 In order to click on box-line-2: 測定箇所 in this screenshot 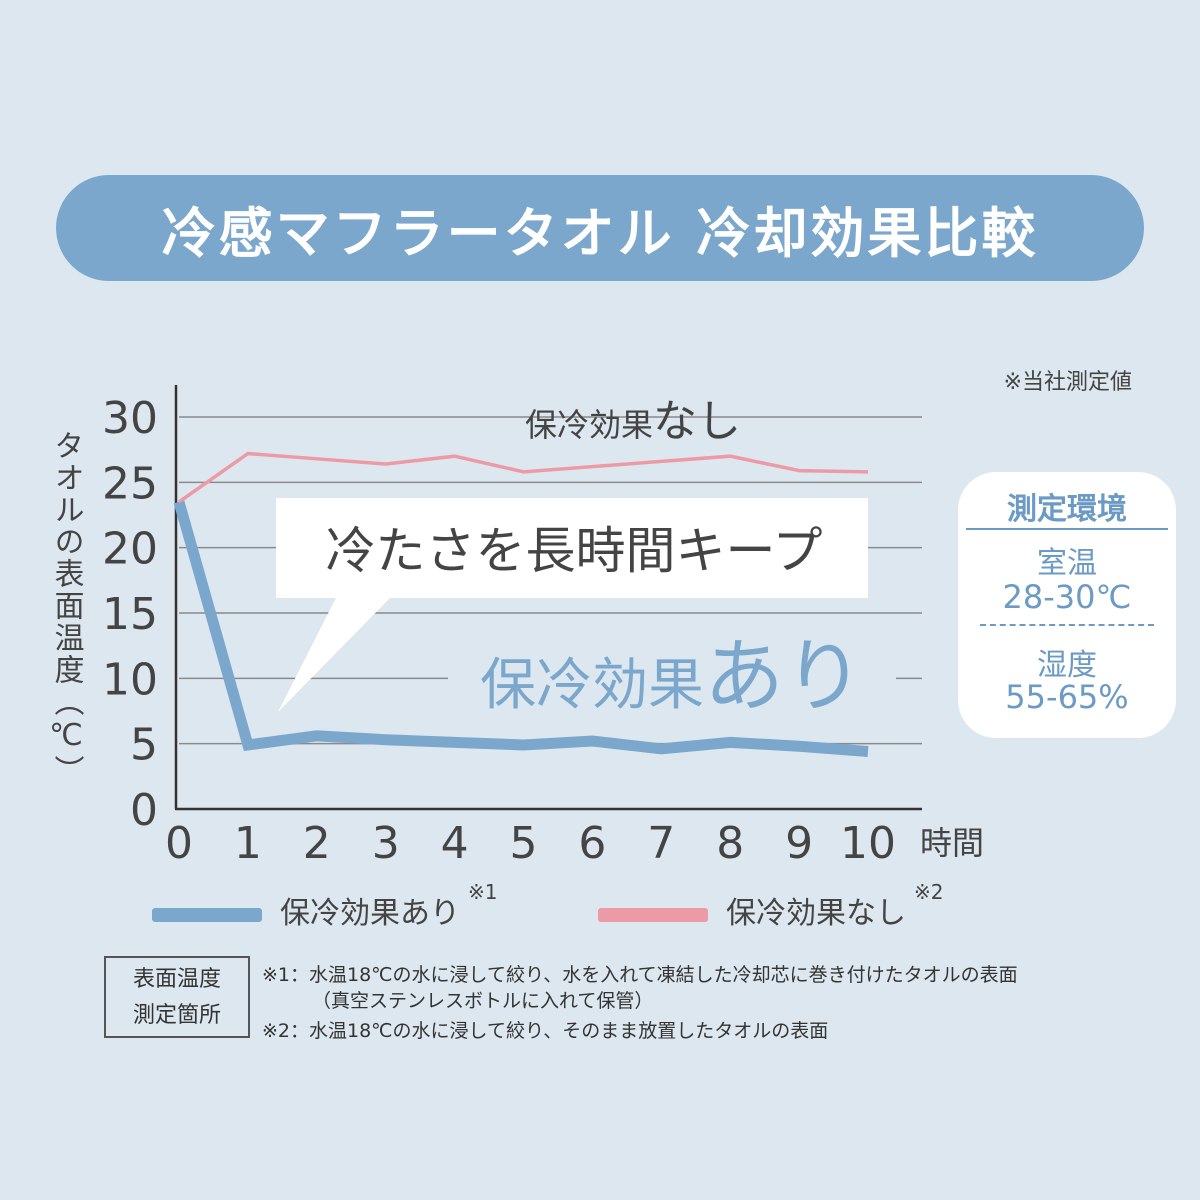, I will do `click(176, 1015)`.